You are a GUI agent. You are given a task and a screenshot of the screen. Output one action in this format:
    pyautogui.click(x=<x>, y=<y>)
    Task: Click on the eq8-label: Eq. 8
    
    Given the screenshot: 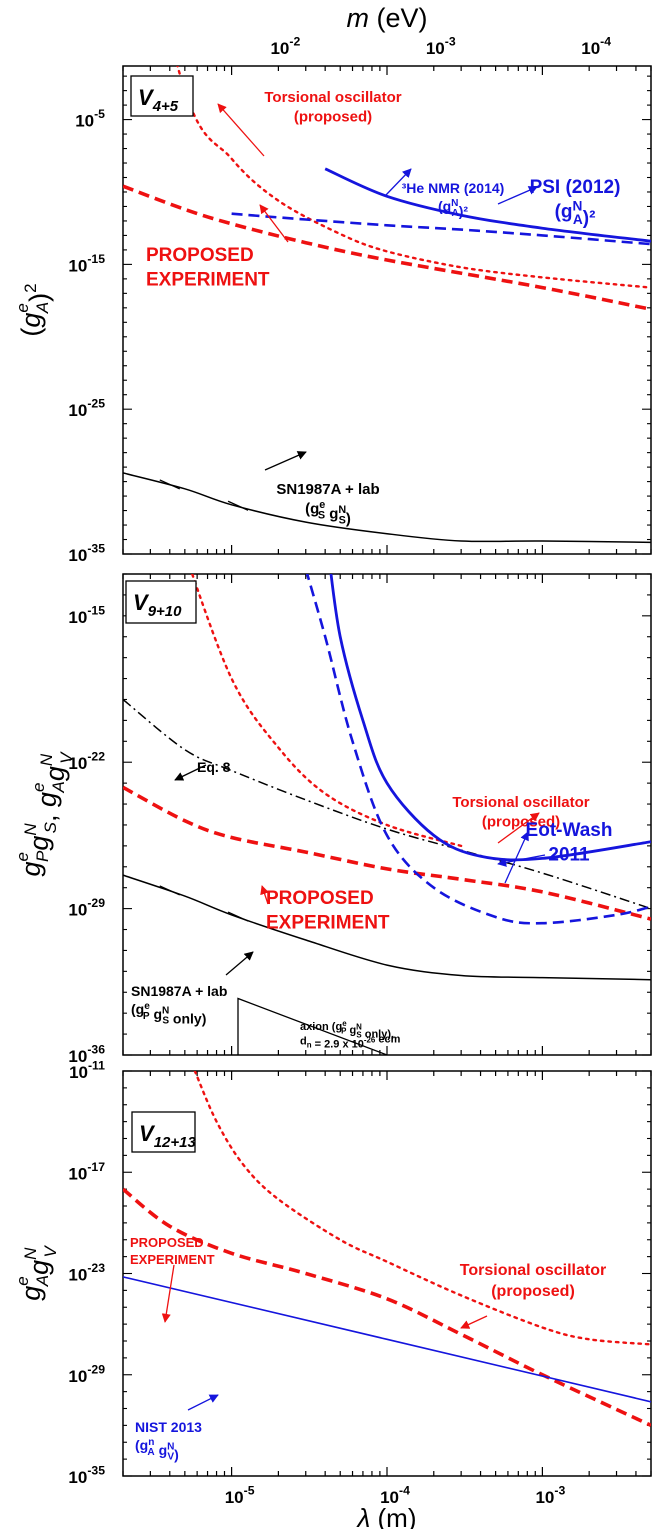 What is the action you would take?
    pyautogui.click(x=214, y=767)
    